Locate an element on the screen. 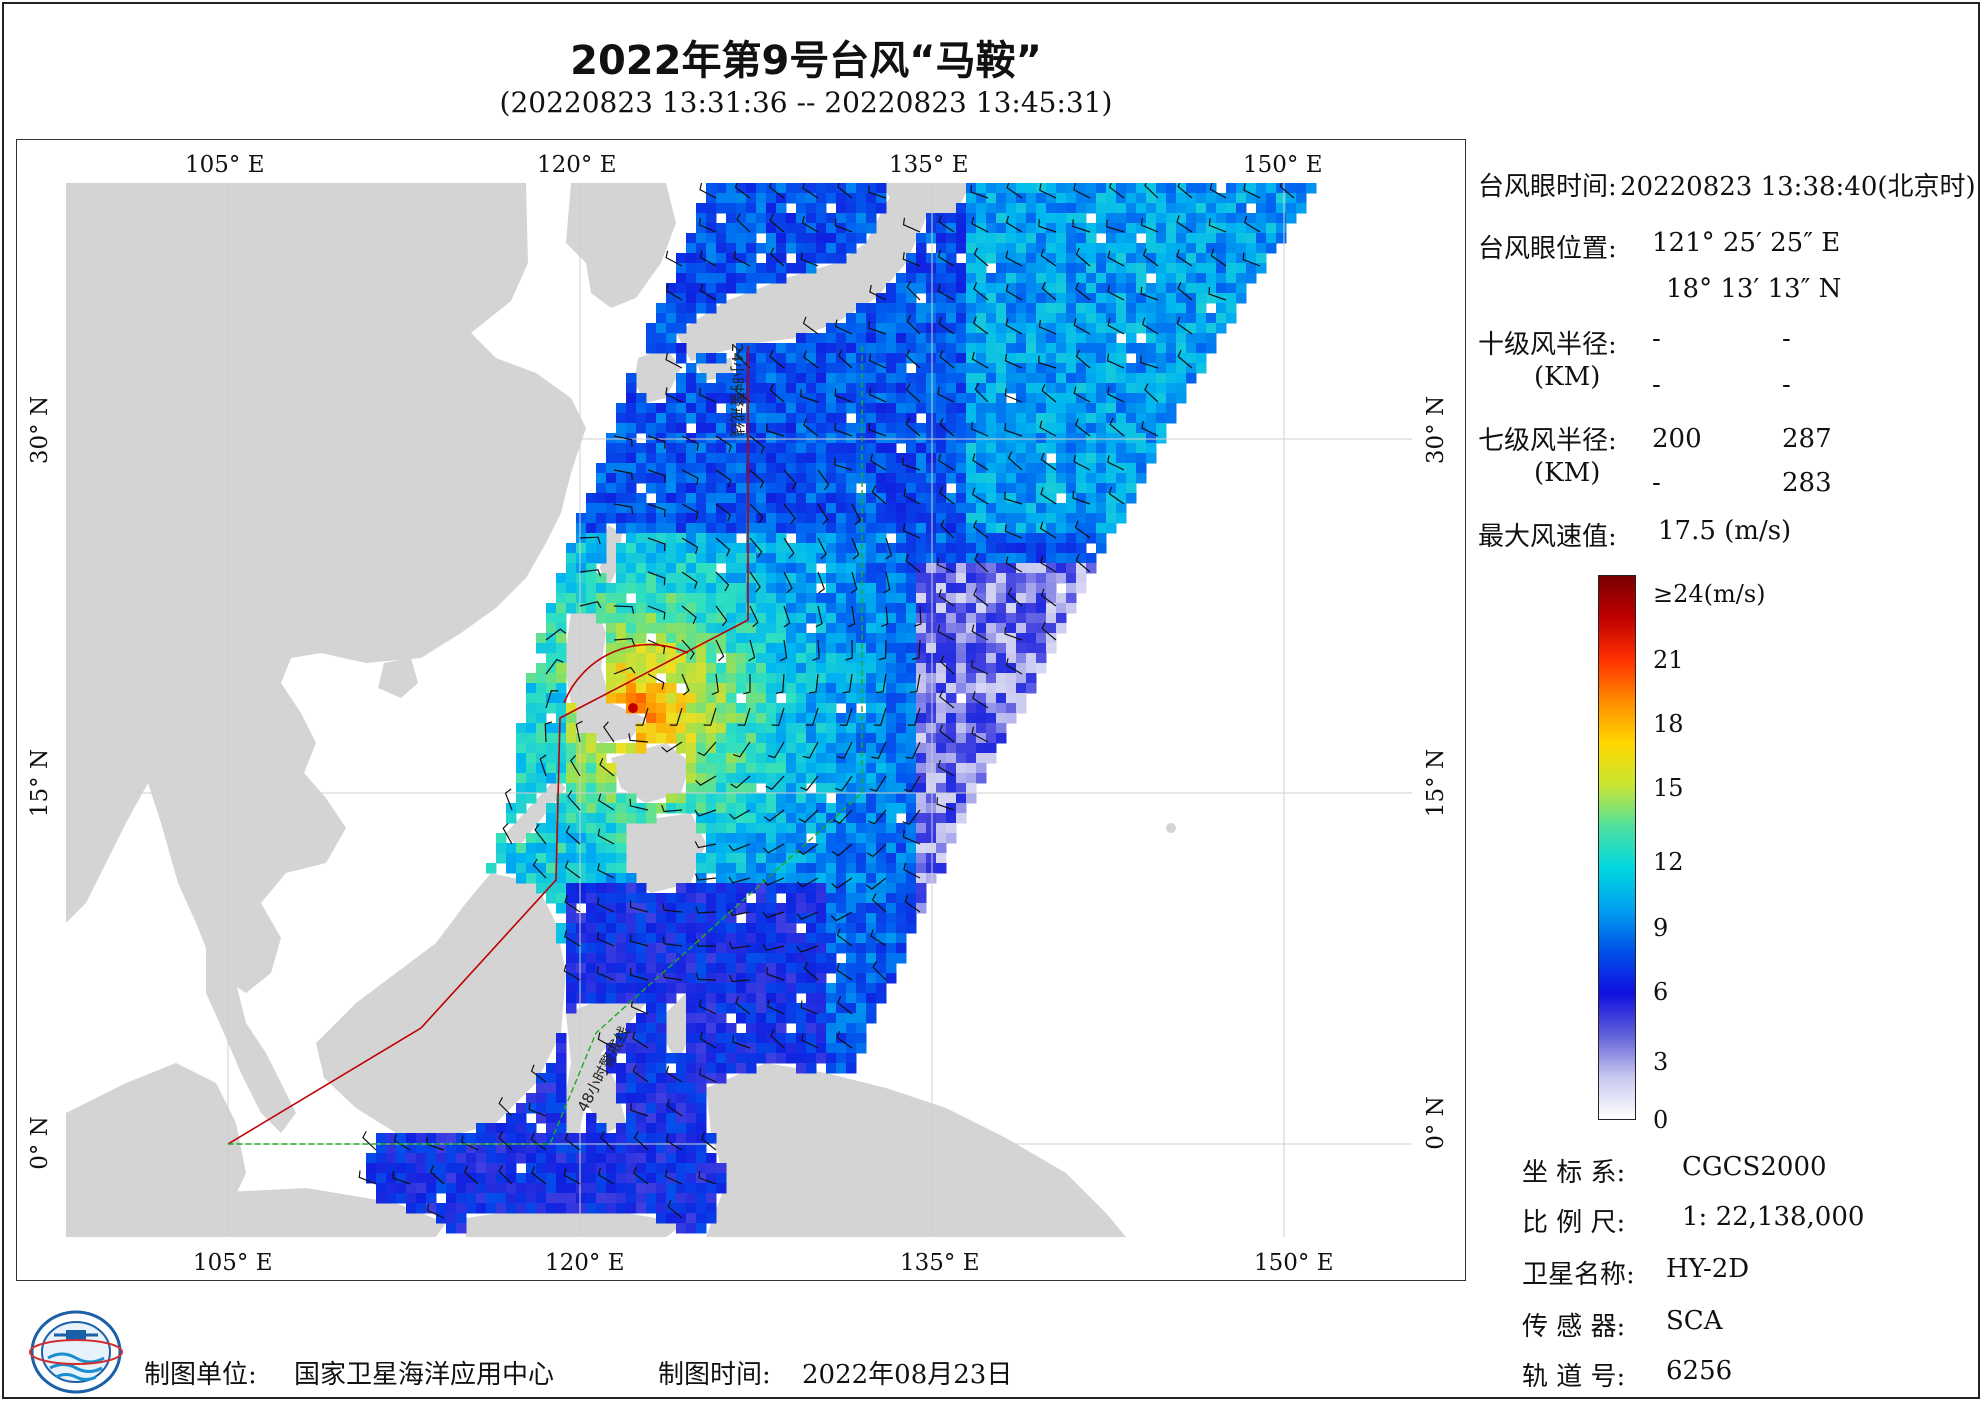  crs-value: CGCS2000 is located at coordinates (1754, 1167).